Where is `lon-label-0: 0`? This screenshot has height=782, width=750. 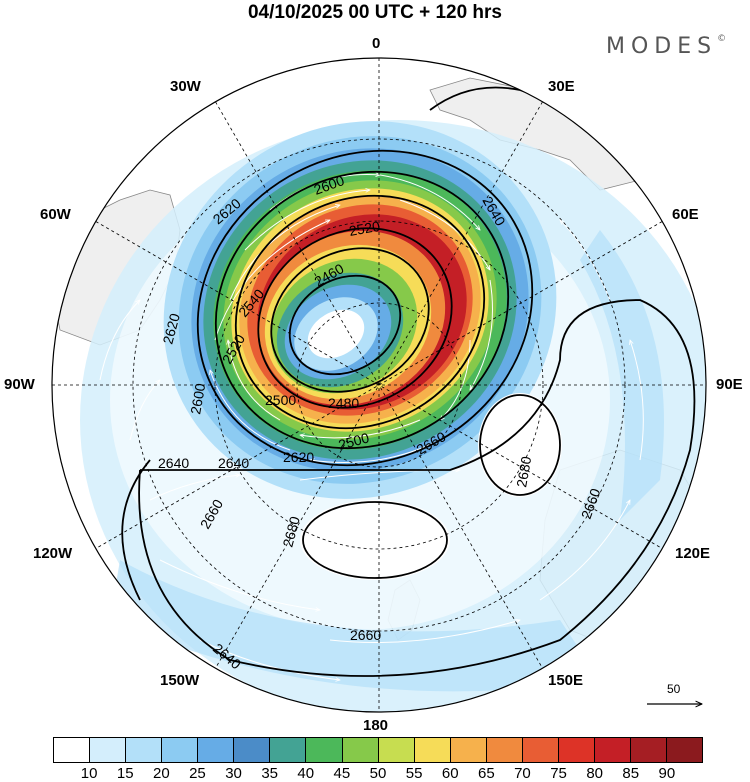
lon-label-0: 0 is located at coordinates (376, 43).